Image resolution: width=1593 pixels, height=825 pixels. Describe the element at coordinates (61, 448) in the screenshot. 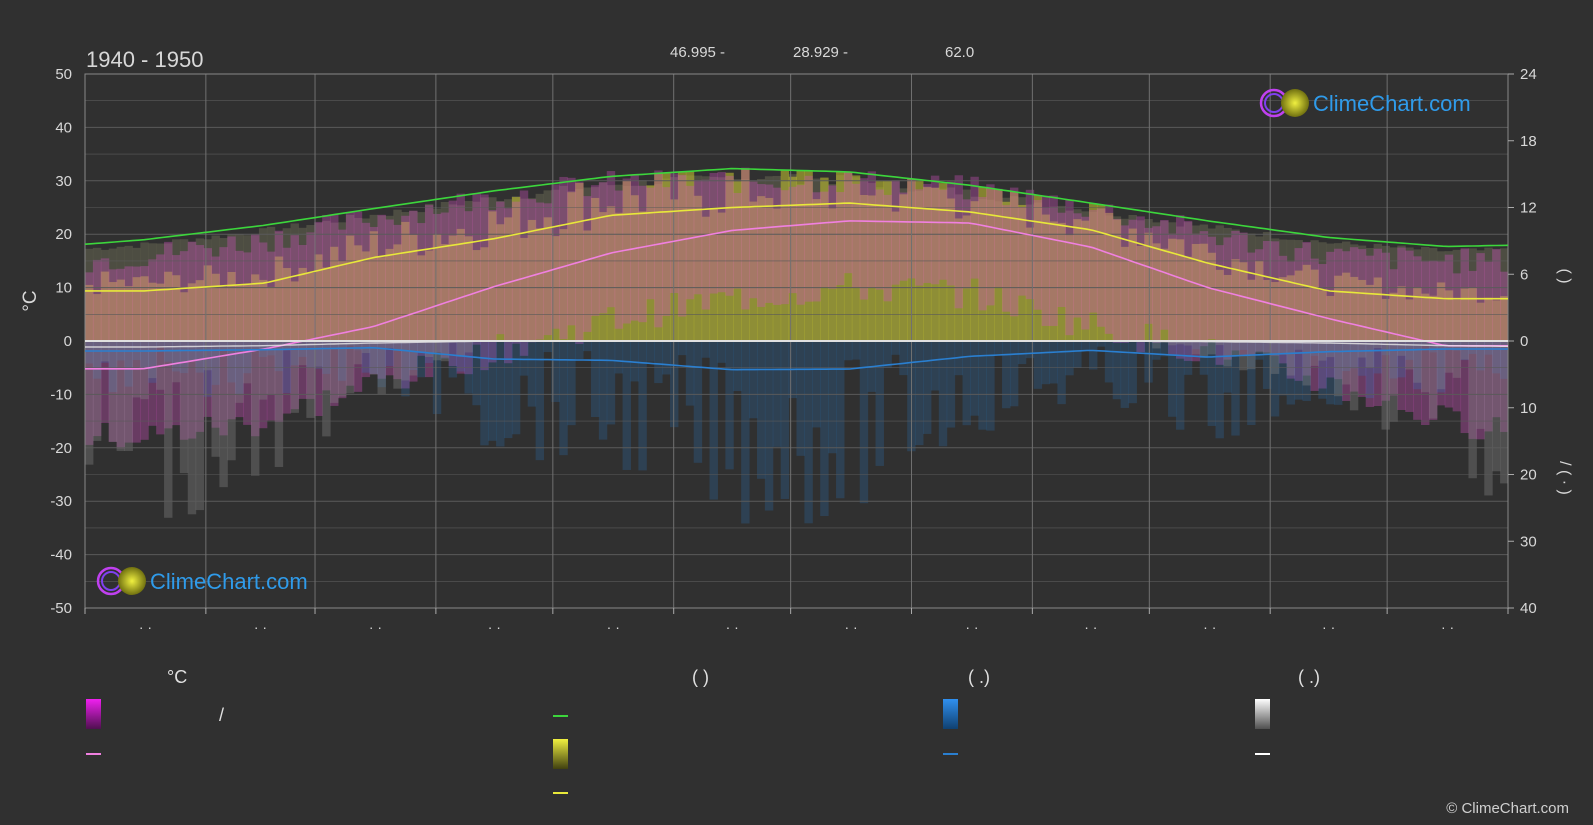

I see `y-left-tick-label: -20` at that location.